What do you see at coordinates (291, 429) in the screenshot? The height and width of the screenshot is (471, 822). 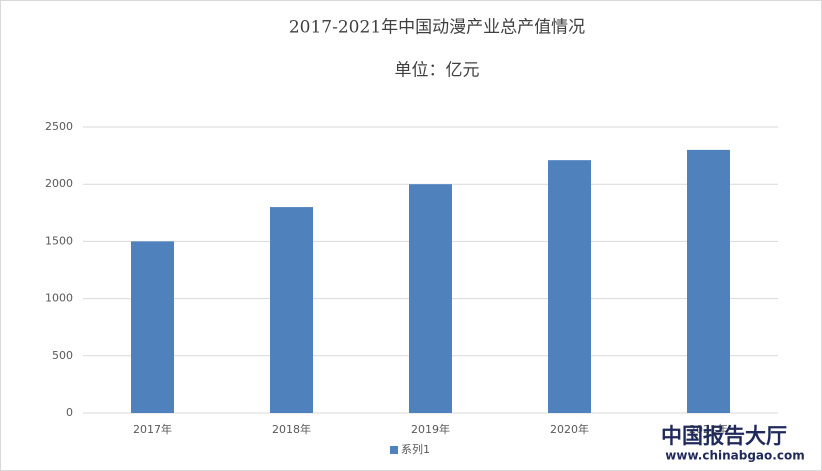 I see `x-tick-label: 2018年` at bounding box center [291, 429].